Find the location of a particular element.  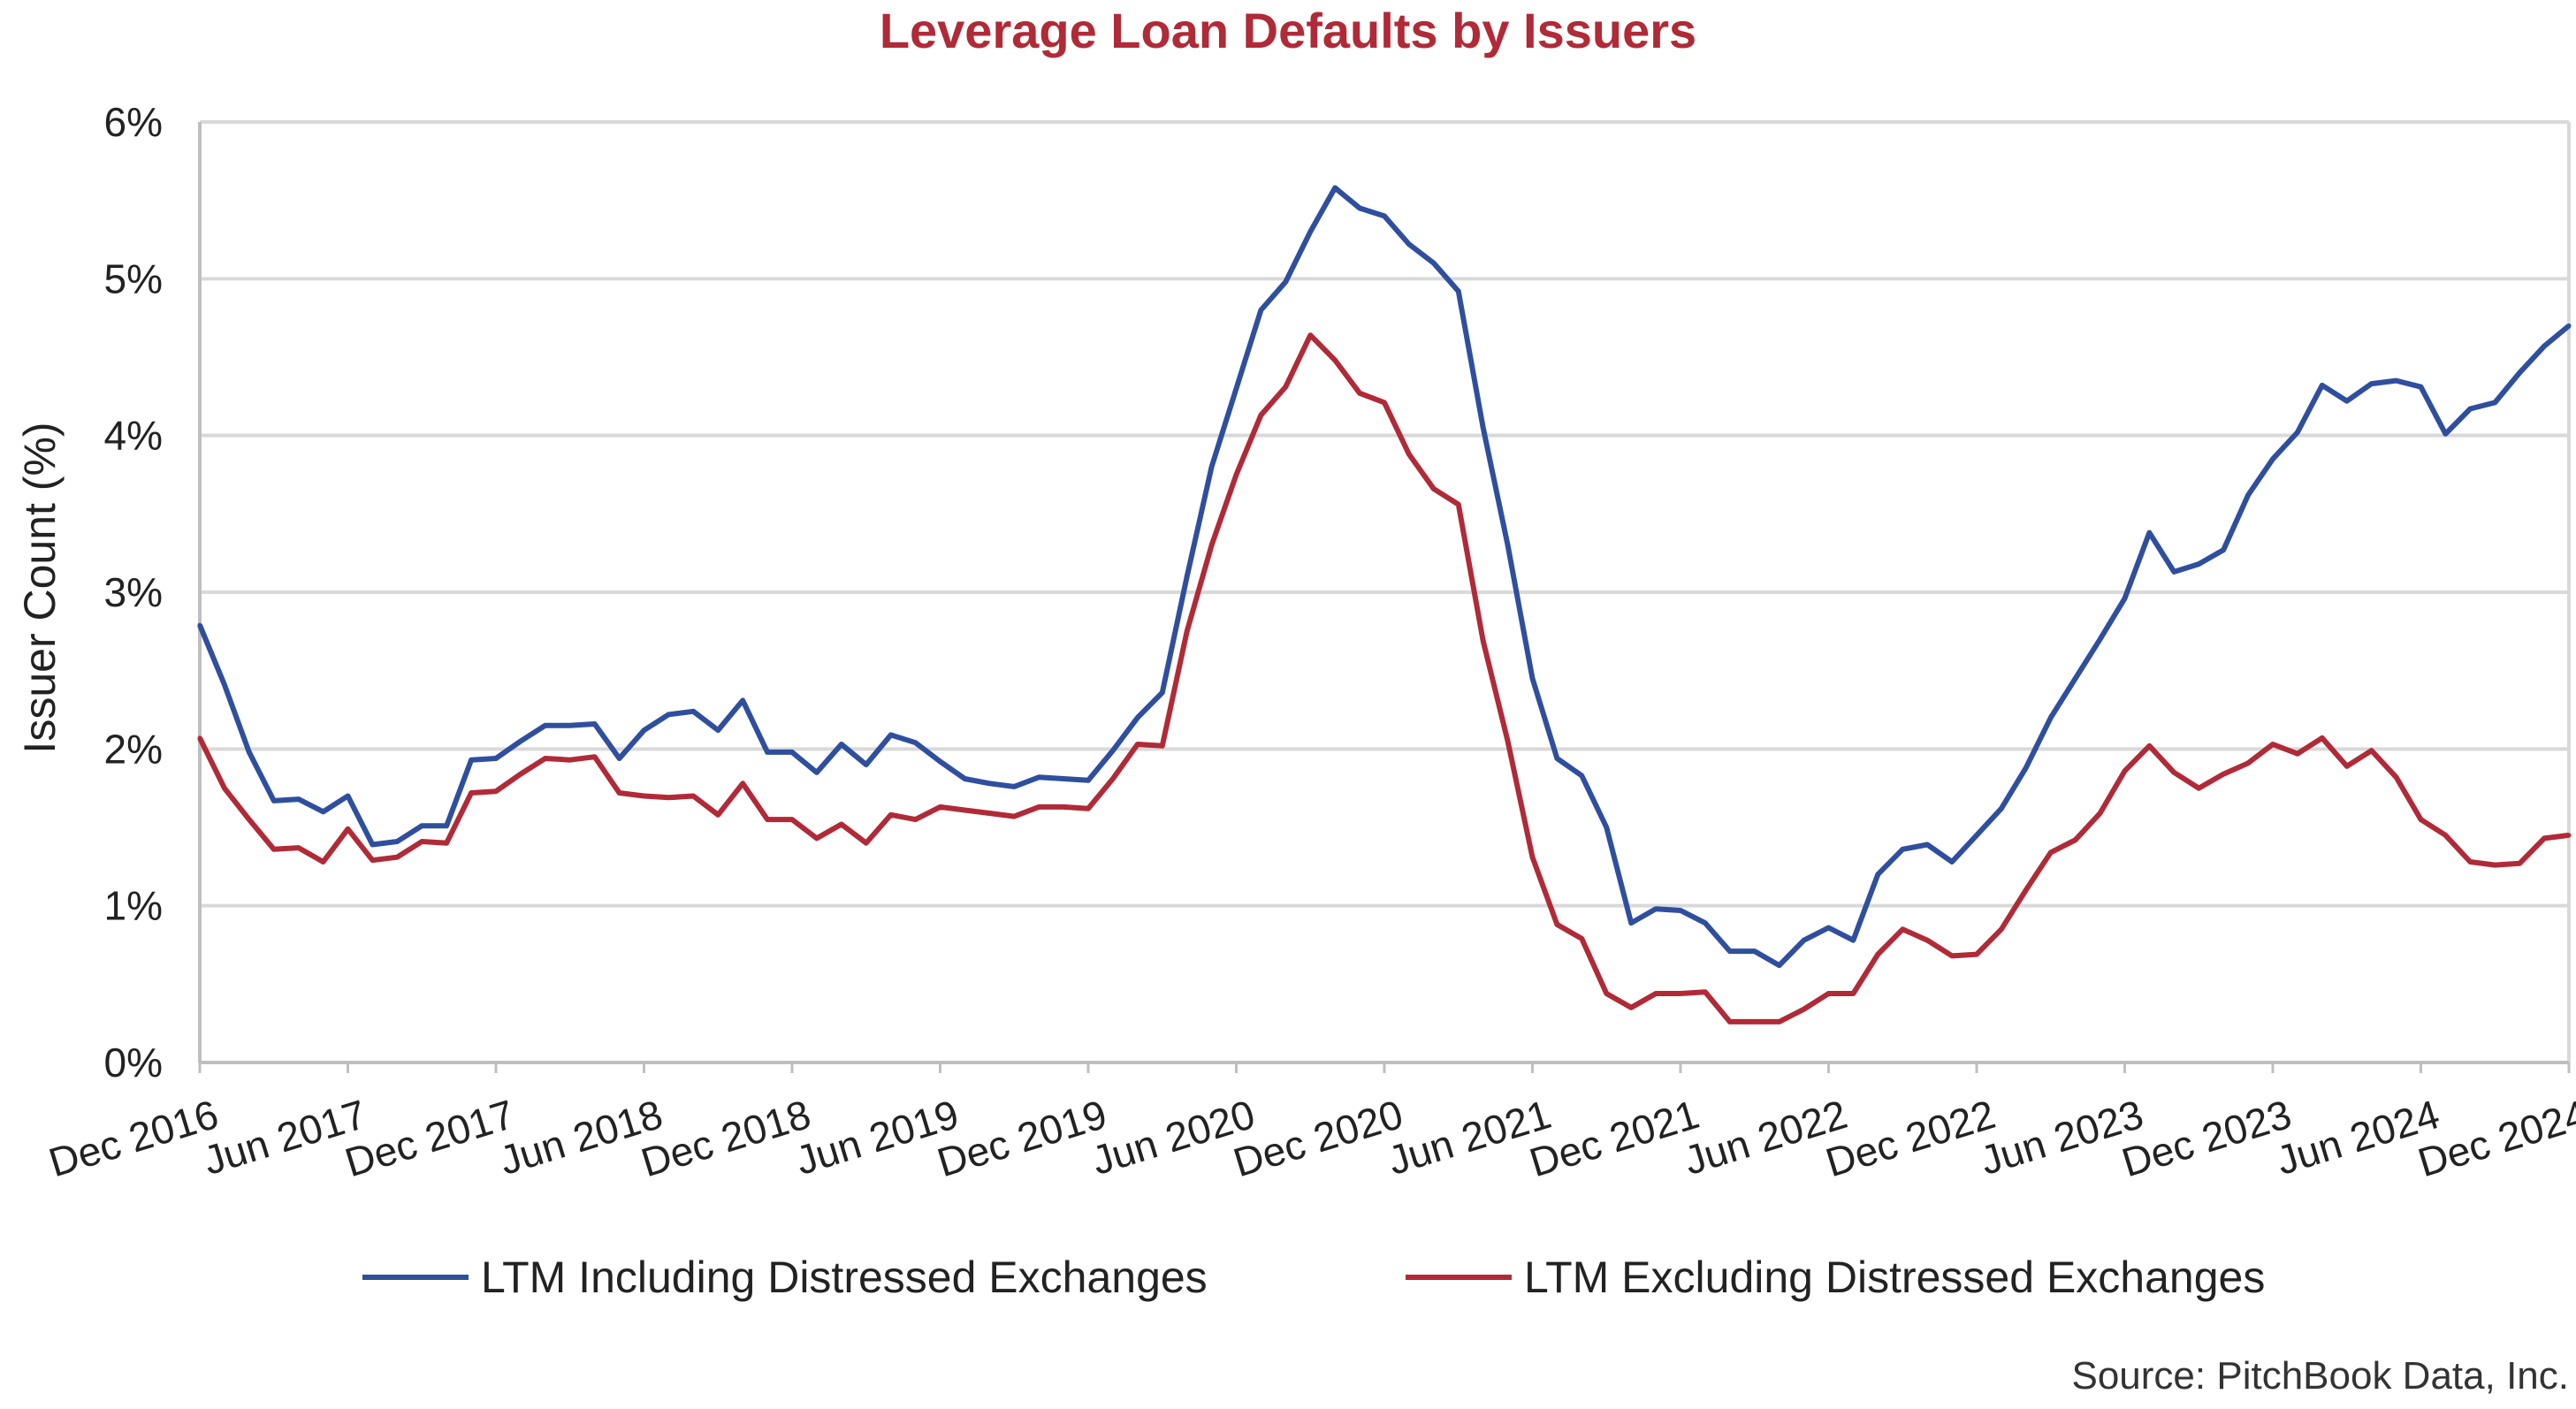

x-tick-label: Jun 2018 is located at coordinates (580, 1137).